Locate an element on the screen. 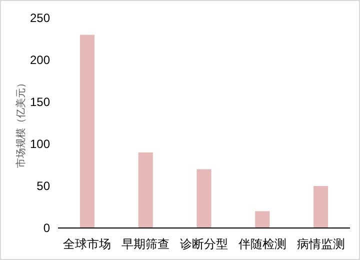 The width and height of the screenshot is (360, 260). x-tick-label: 全球市场 is located at coordinates (87, 244).